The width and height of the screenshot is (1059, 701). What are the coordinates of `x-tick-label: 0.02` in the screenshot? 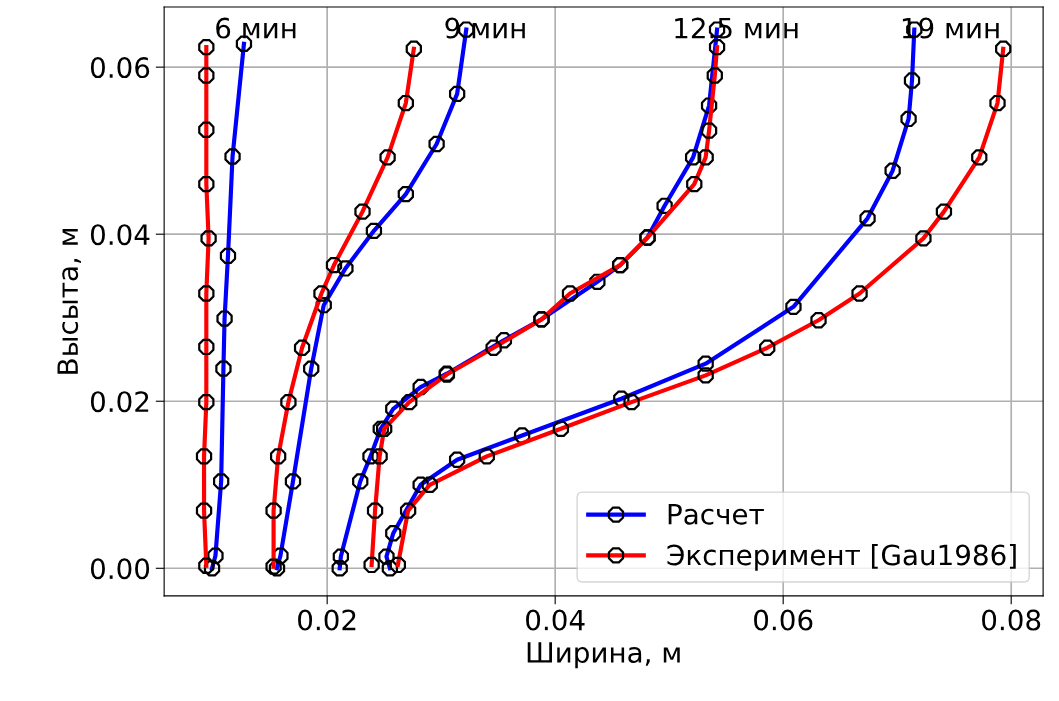 It's located at (327, 620).